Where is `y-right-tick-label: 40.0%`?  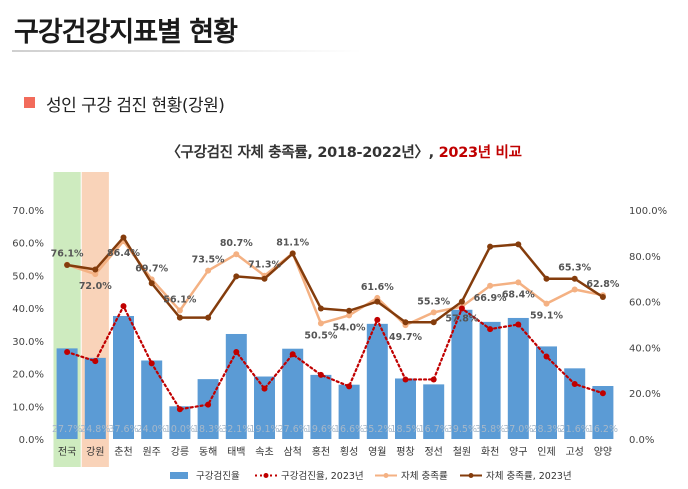
y-right-tick-label: 40.0% is located at coordinates (645, 348).